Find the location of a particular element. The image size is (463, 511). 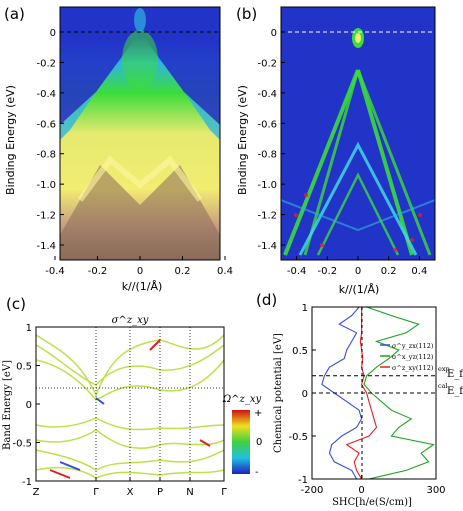

colorbar-label: Ω^z_xy is located at coordinates (242, 399).